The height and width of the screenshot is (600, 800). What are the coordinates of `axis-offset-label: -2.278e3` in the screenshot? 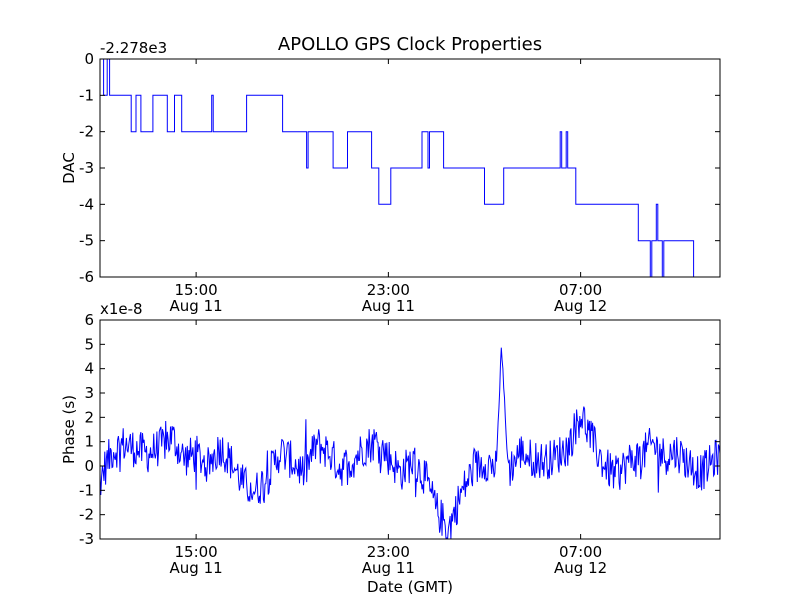 It's located at (133, 48).